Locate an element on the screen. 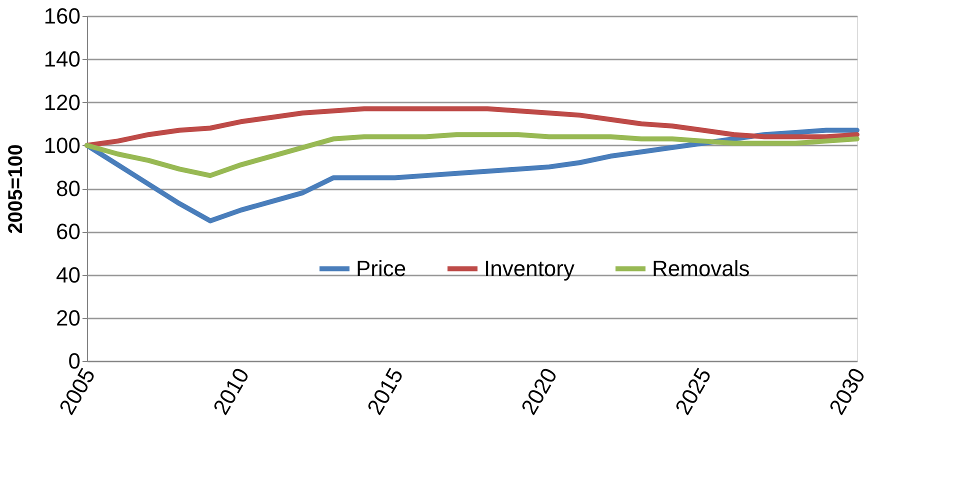  legend-label: Removals is located at coordinates (701, 268).